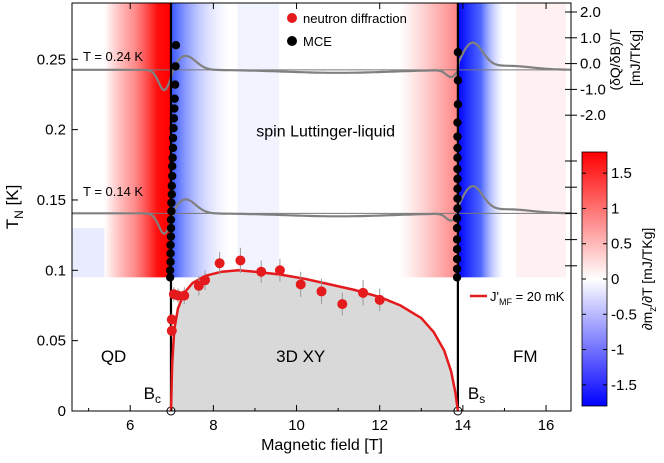  What do you see at coordinates (12, 224) in the screenshot?
I see `y-axis-label-main: T` at bounding box center [12, 224].